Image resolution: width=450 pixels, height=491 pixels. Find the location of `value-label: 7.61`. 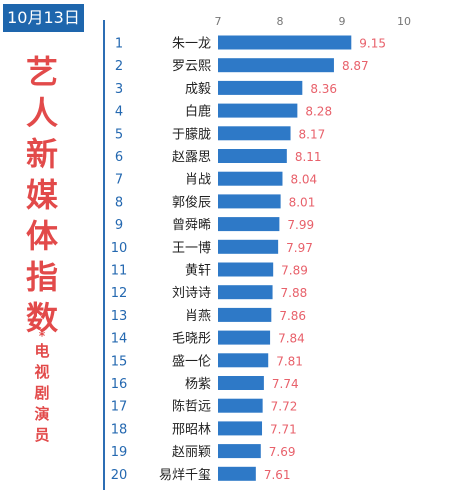

value-label: 7.61 is located at coordinates (277, 475).